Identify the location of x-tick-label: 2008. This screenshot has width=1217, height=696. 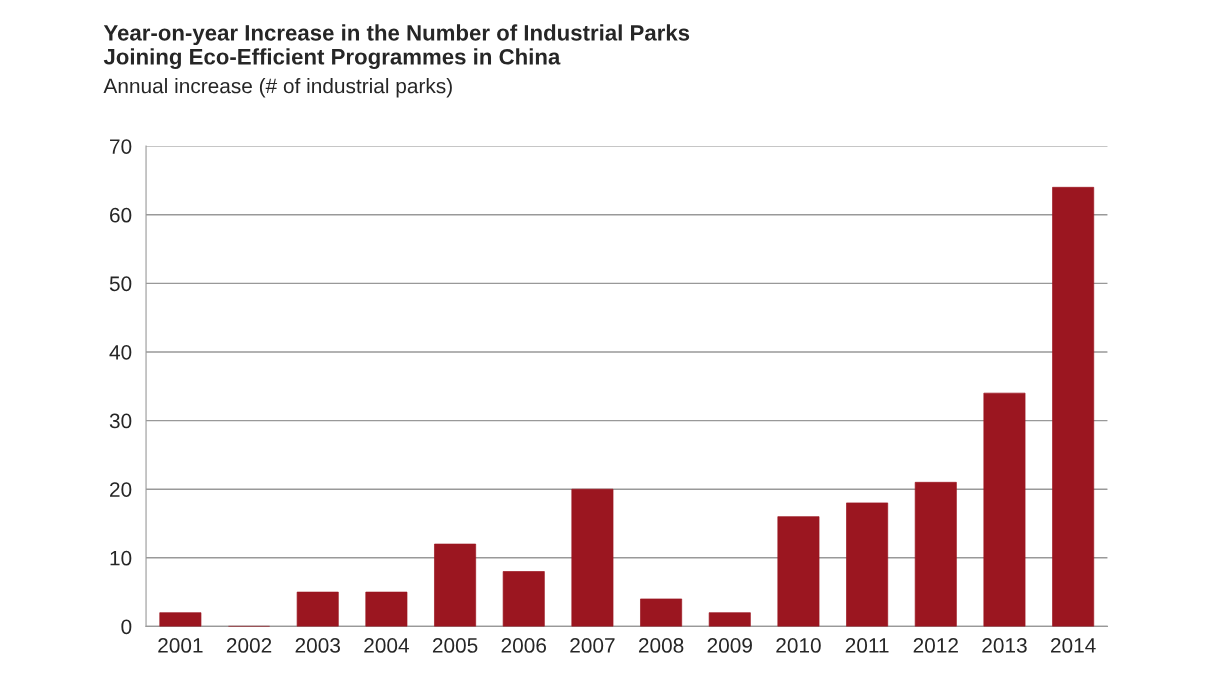
(661, 645).